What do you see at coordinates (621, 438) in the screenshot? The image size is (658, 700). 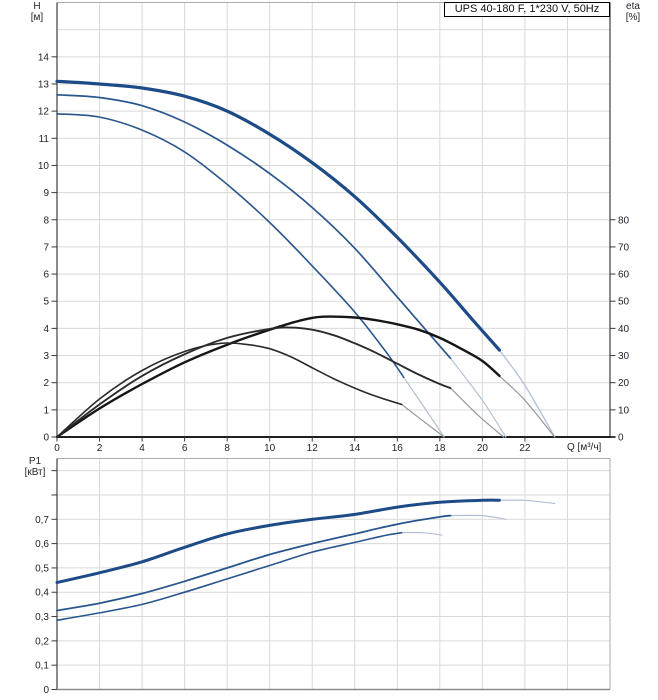 I see `eta-tick-label: 0` at bounding box center [621, 438].